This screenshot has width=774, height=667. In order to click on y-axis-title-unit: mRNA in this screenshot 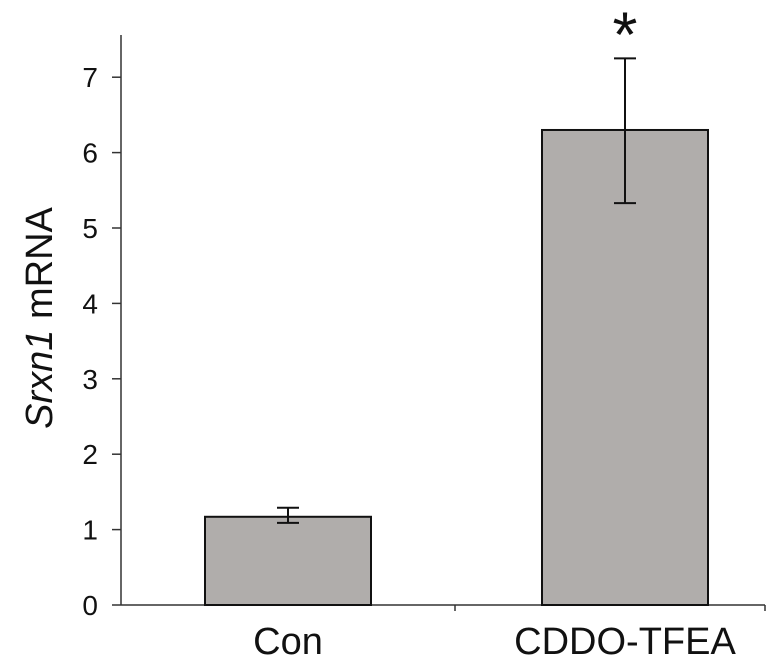, I will do `click(40, 267)`.